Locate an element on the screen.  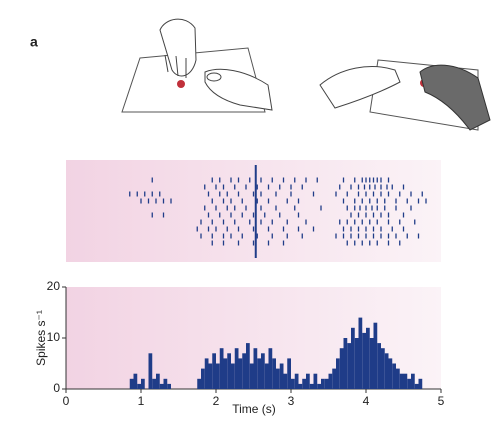
x-tick-label: 0 is located at coordinates (66, 401).